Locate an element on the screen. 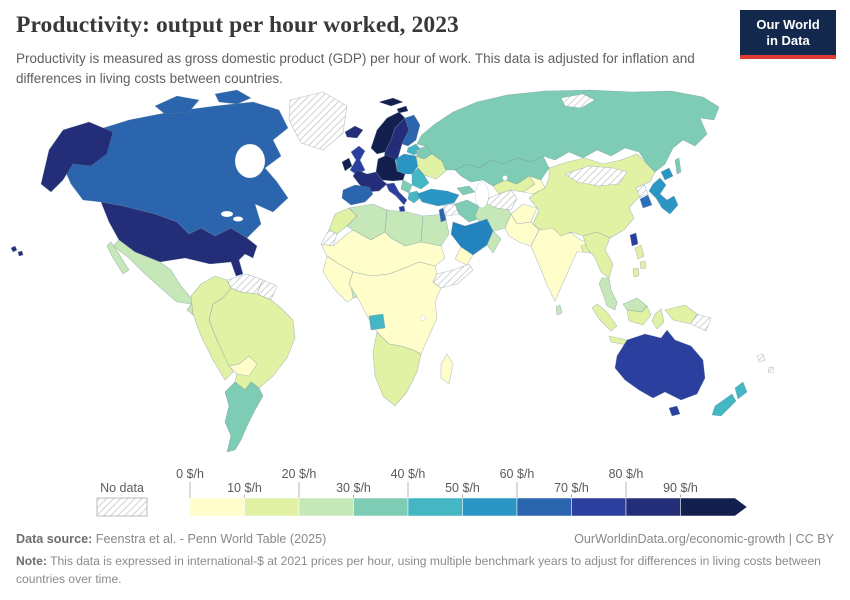  lake-victoria is located at coordinates (423, 318).